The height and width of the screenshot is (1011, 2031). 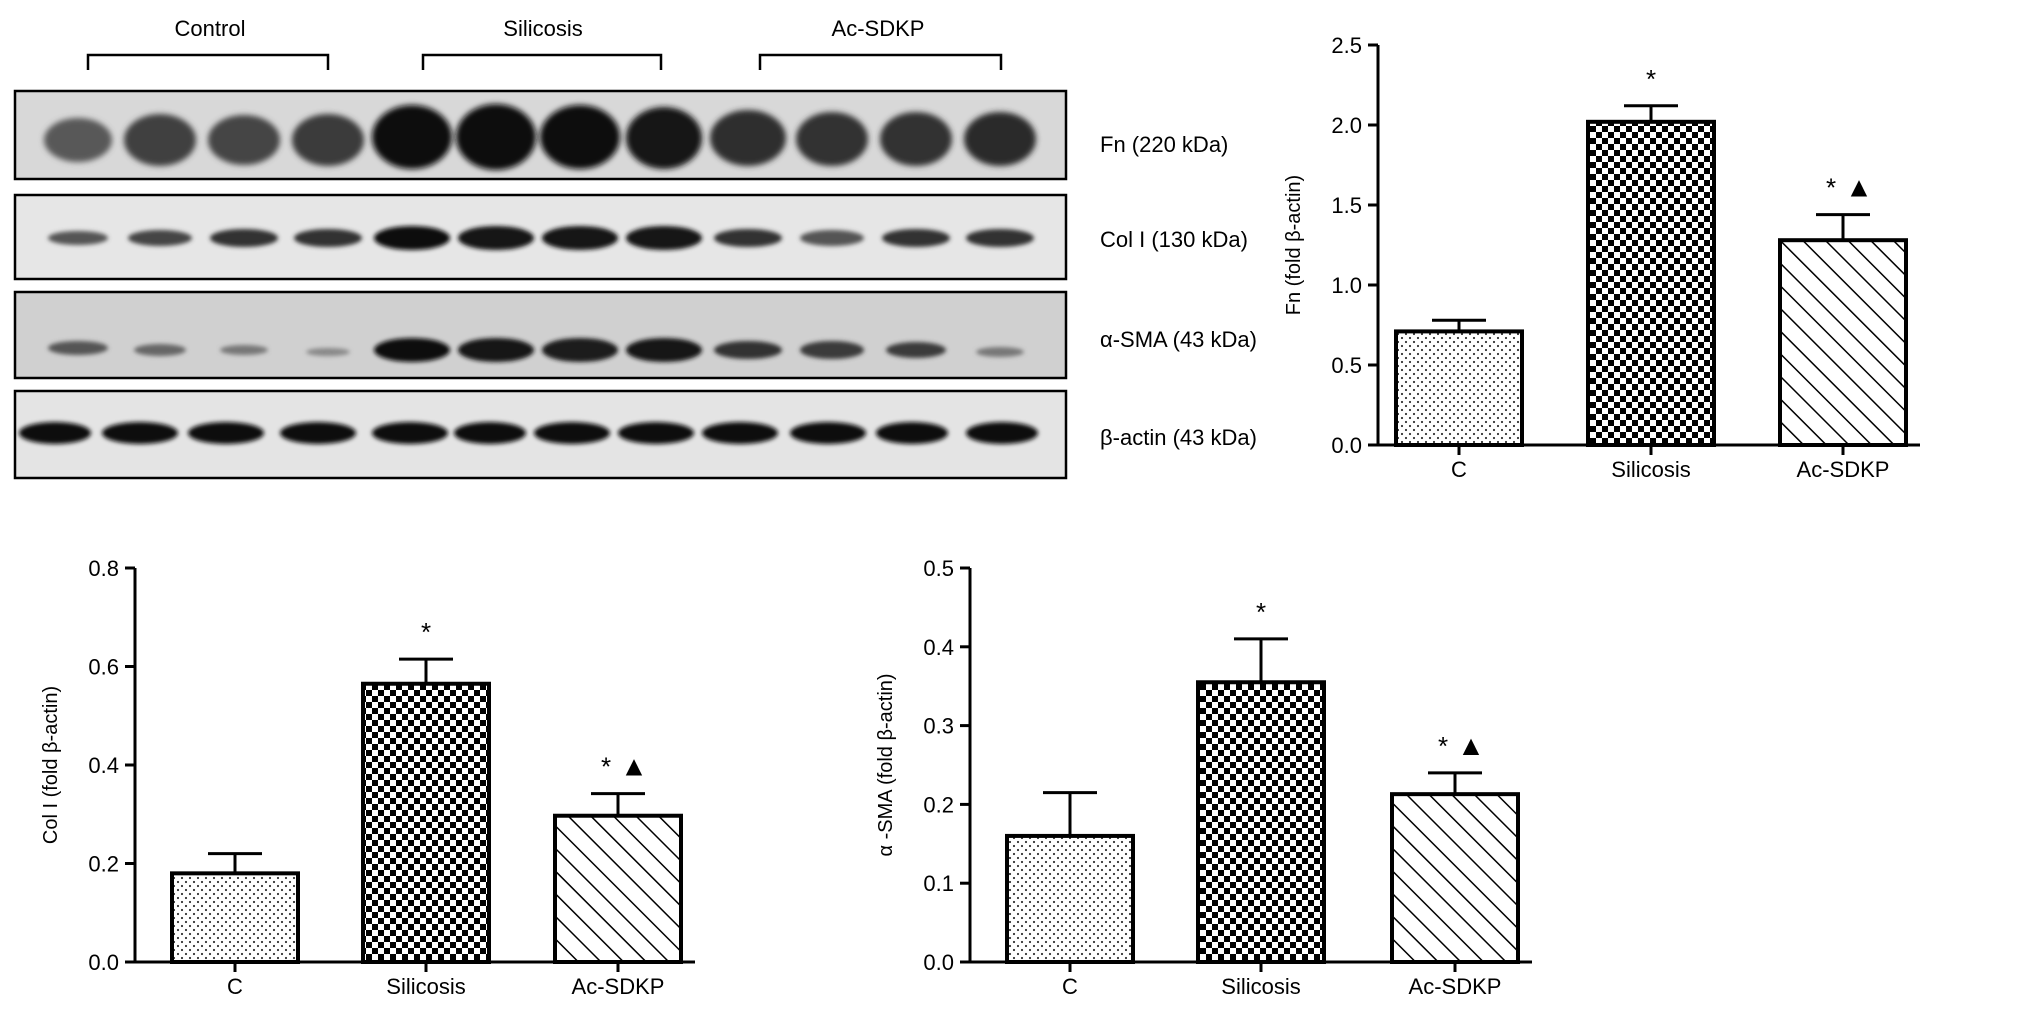 I want to click on y-tick-label: 2.5, so click(x=1346, y=45).